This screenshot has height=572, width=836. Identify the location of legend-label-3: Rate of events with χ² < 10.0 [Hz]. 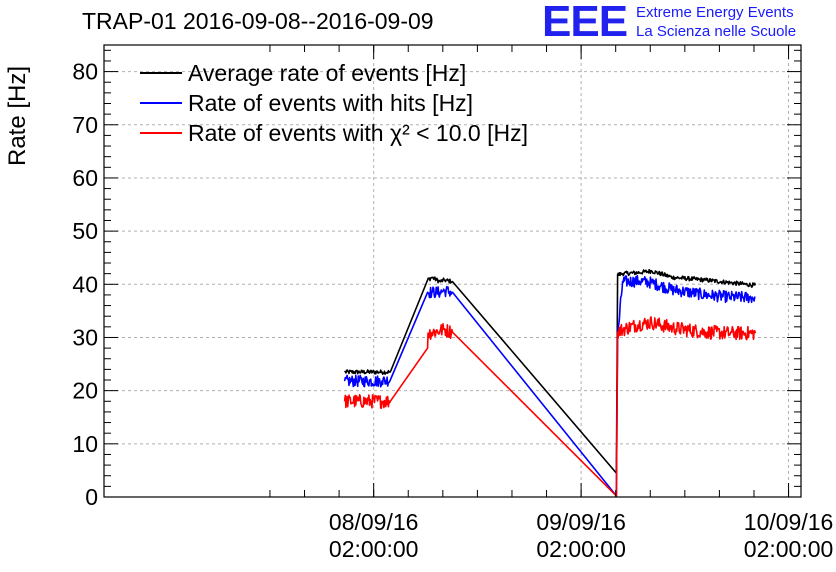
(358, 133).